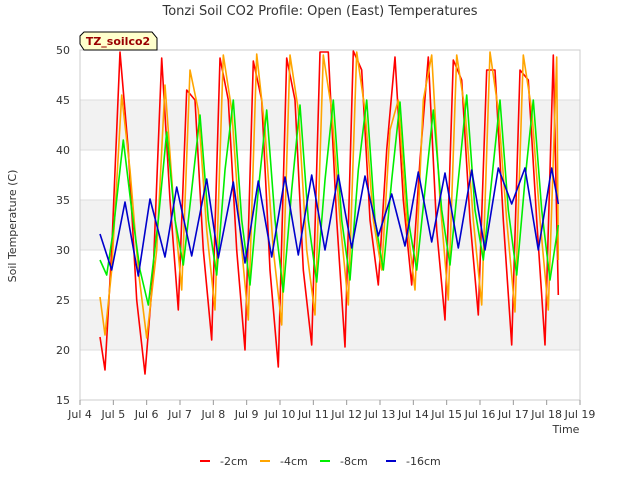  I want to click on site-badge: TZ_soilco2, so click(118, 41).